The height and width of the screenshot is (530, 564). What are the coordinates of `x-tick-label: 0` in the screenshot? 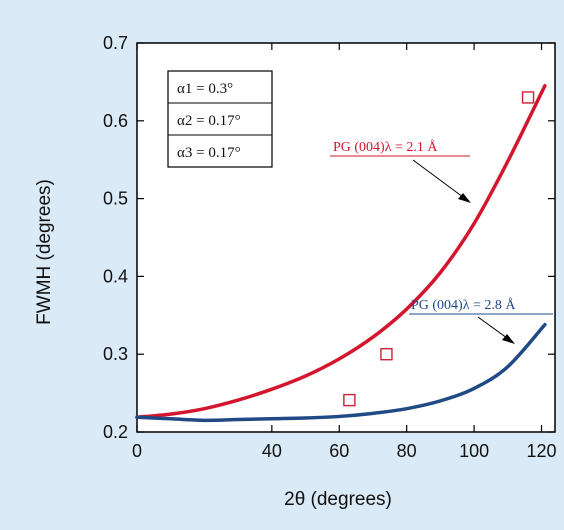 It's located at (137, 451).